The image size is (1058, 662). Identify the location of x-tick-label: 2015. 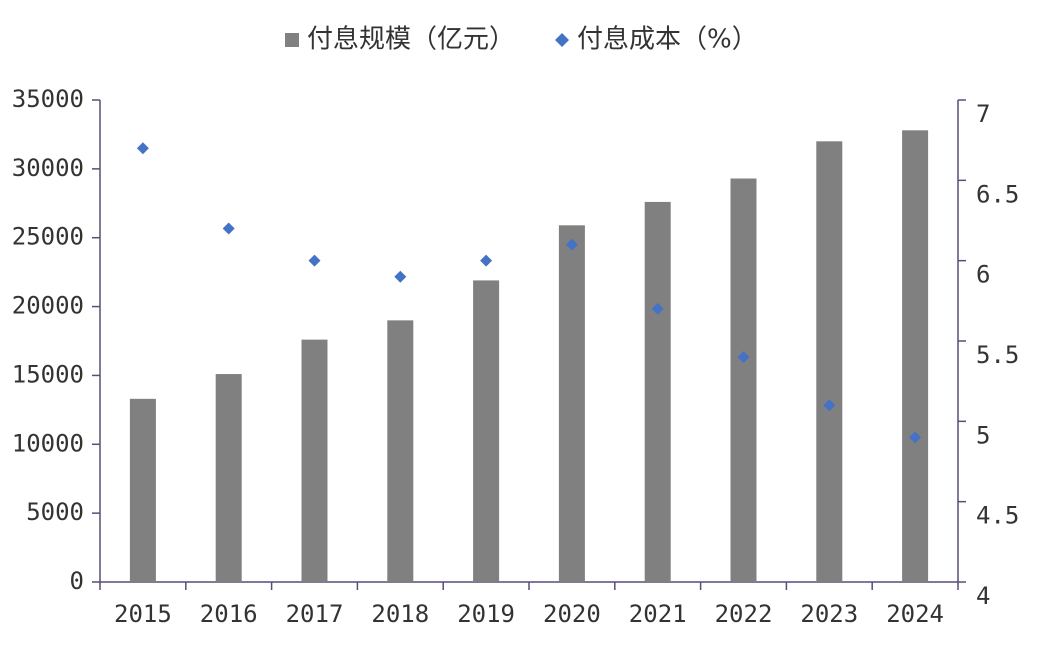
(143, 614).